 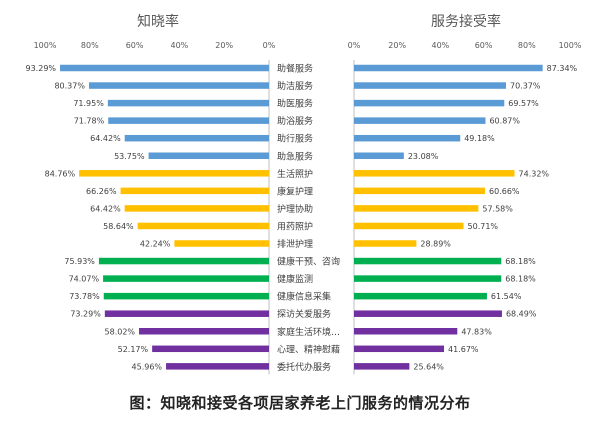 What do you see at coordinates (466, 21) in the screenshot?
I see `right-panel-title: 服务接受率` at bounding box center [466, 21].